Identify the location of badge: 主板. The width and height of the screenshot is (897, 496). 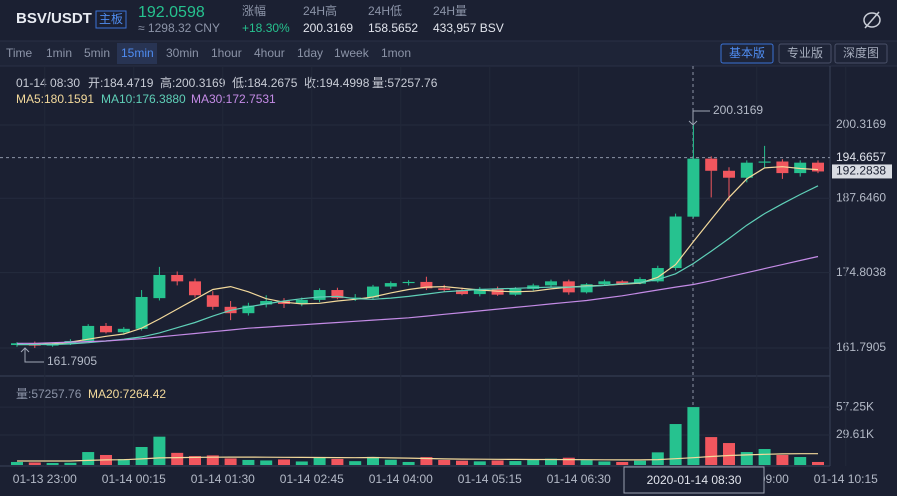
(111, 19).